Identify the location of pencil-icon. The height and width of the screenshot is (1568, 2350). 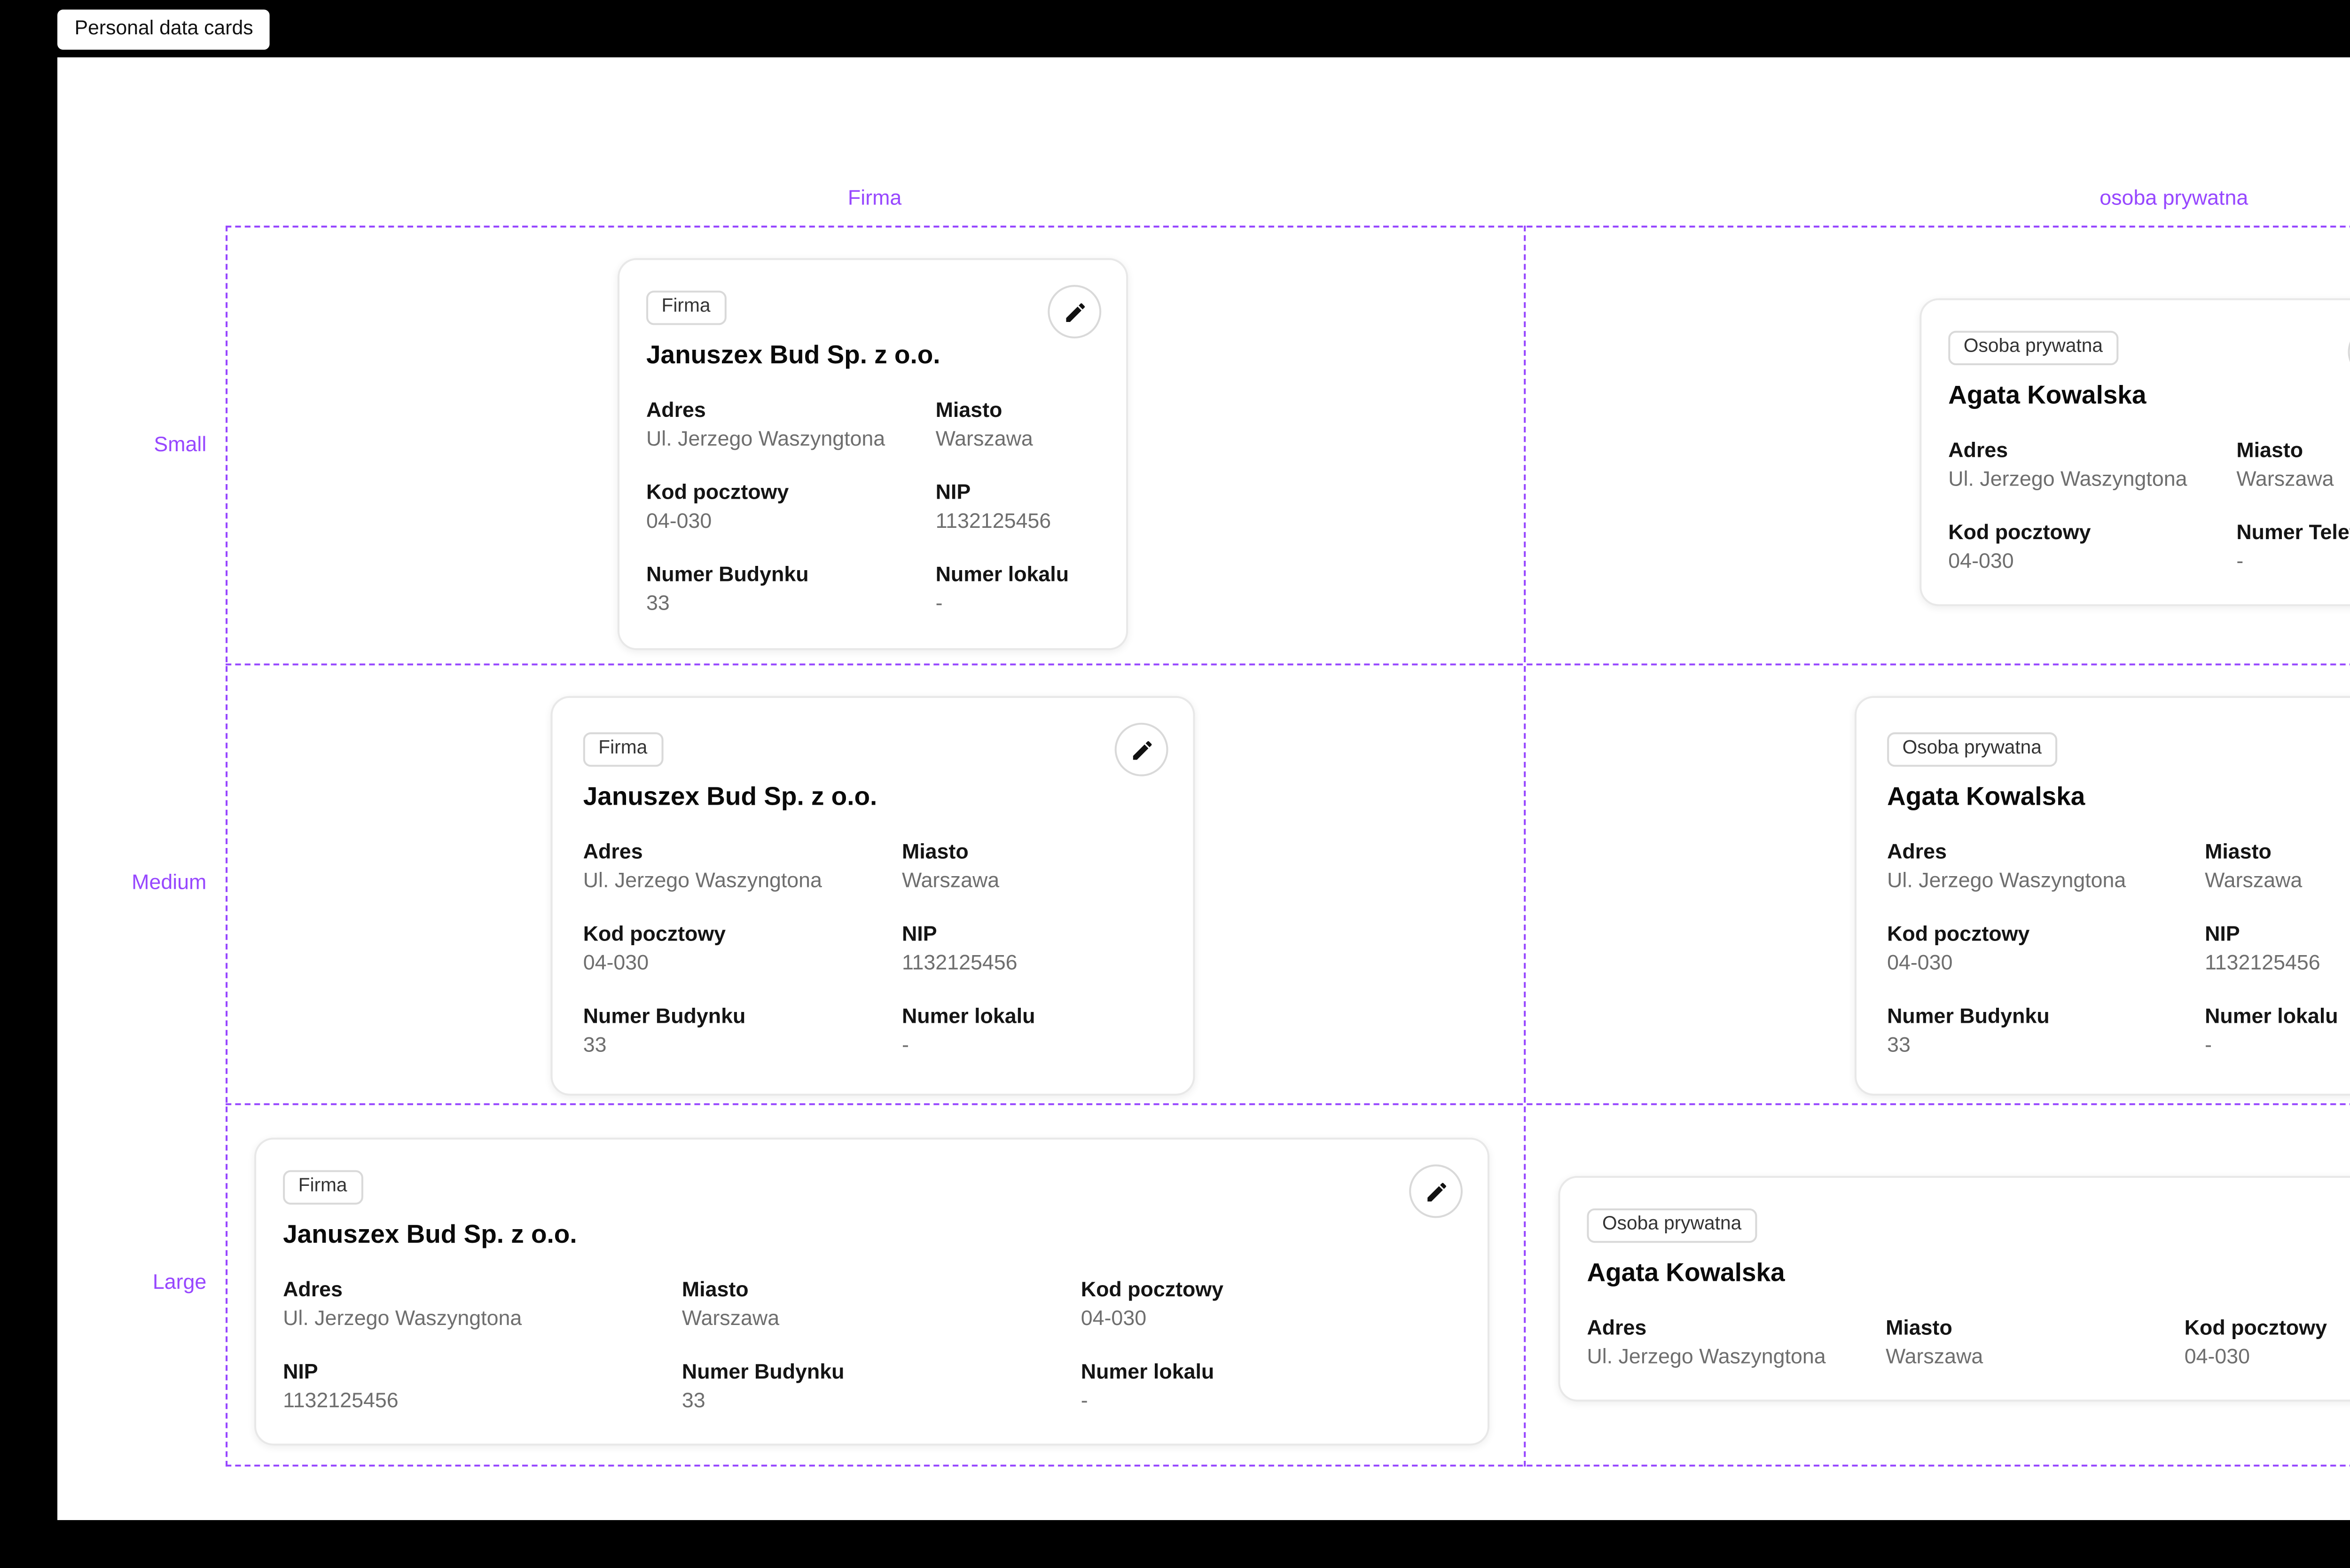
(1435, 1191).